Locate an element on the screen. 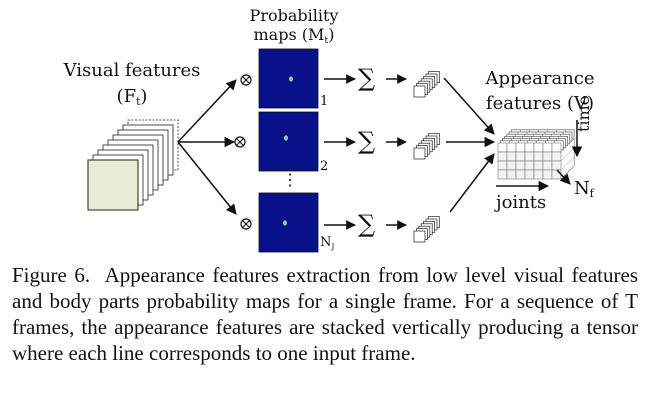 The width and height of the screenshot is (646, 404). probability-maps-label-line2: maps (Mt) is located at coordinates (294, 37).